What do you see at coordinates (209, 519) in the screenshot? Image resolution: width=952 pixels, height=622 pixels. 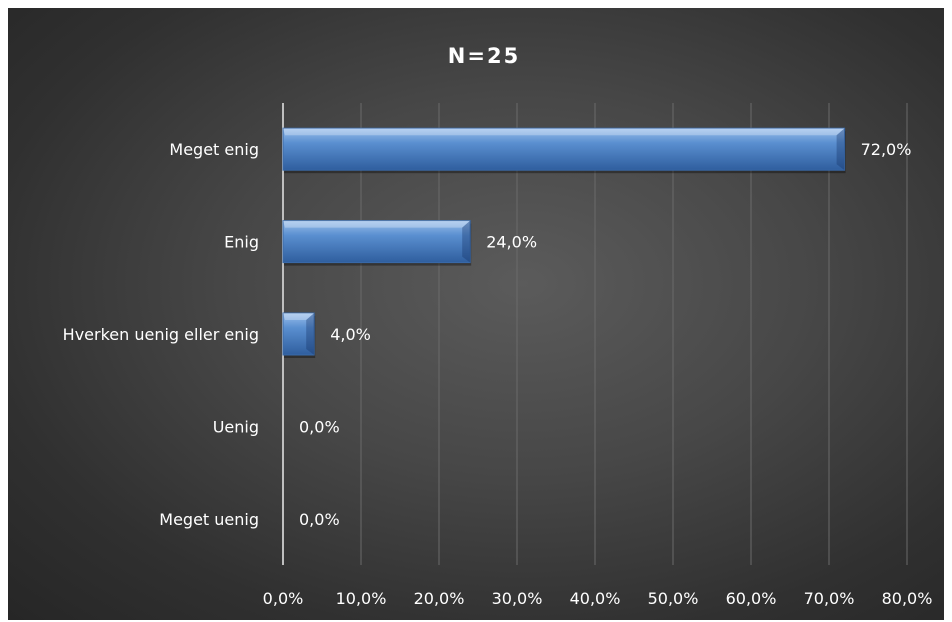 I see `category-label: Meget uenig` at bounding box center [209, 519].